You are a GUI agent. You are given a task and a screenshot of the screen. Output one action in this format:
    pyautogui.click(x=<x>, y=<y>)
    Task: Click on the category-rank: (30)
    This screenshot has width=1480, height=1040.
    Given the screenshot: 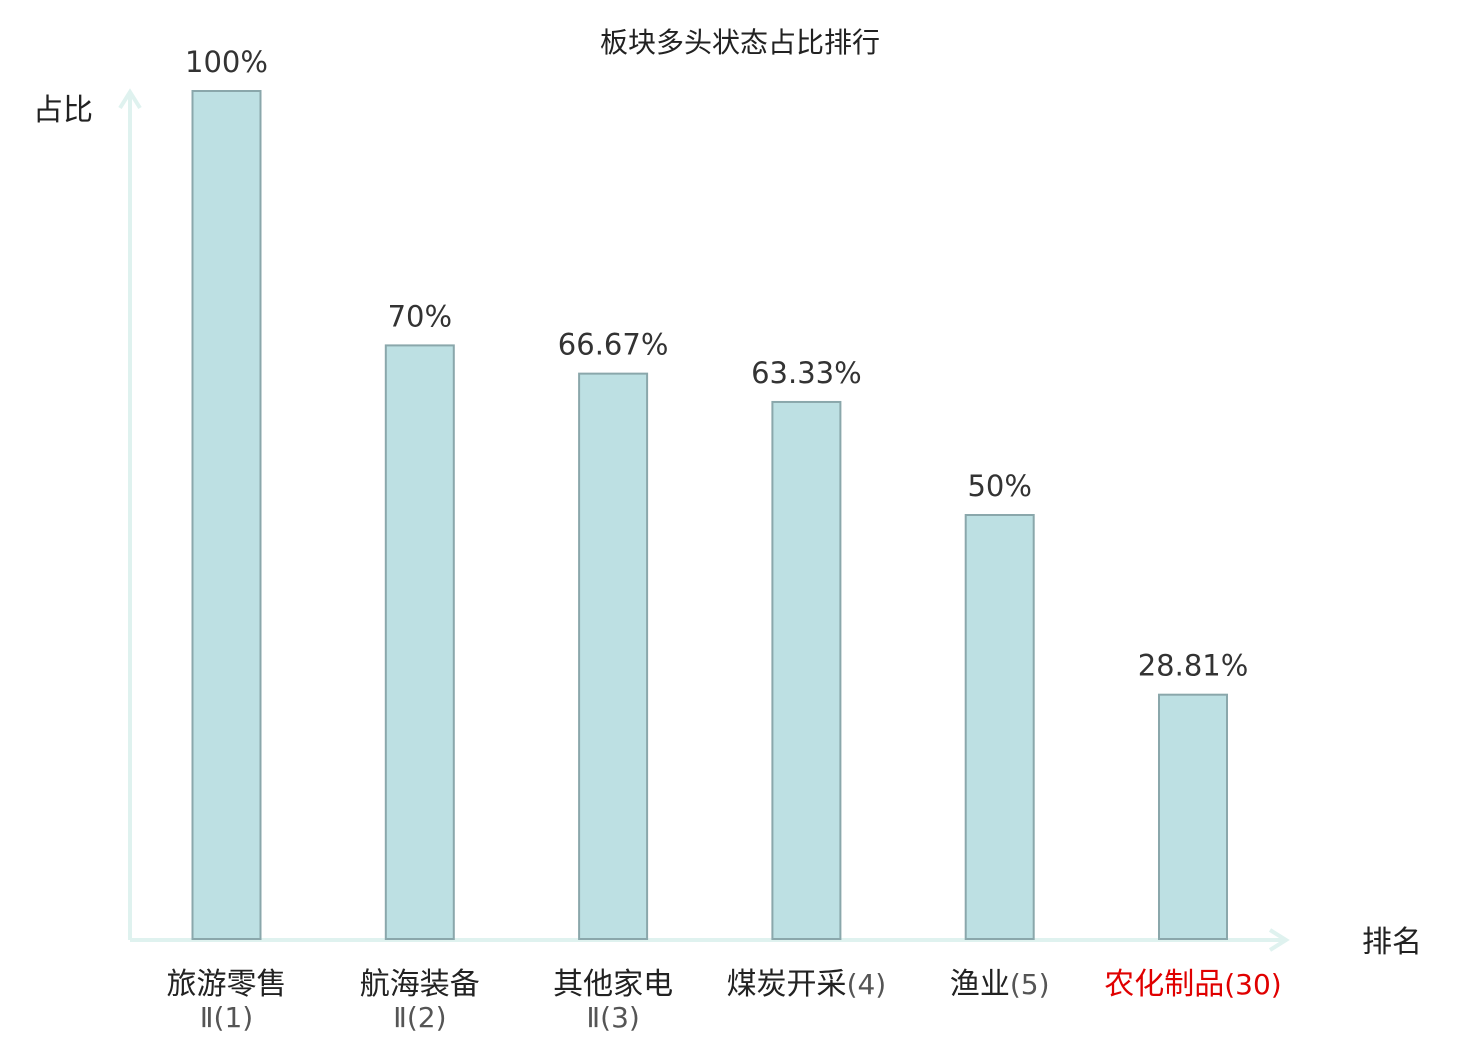 What is the action you would take?
    pyautogui.click(x=1252, y=984)
    